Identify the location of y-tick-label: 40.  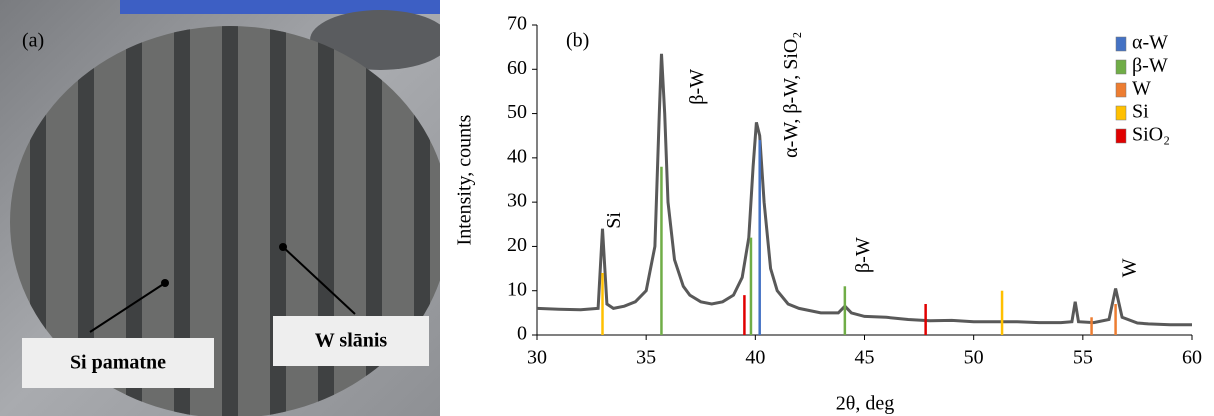
(517, 156).